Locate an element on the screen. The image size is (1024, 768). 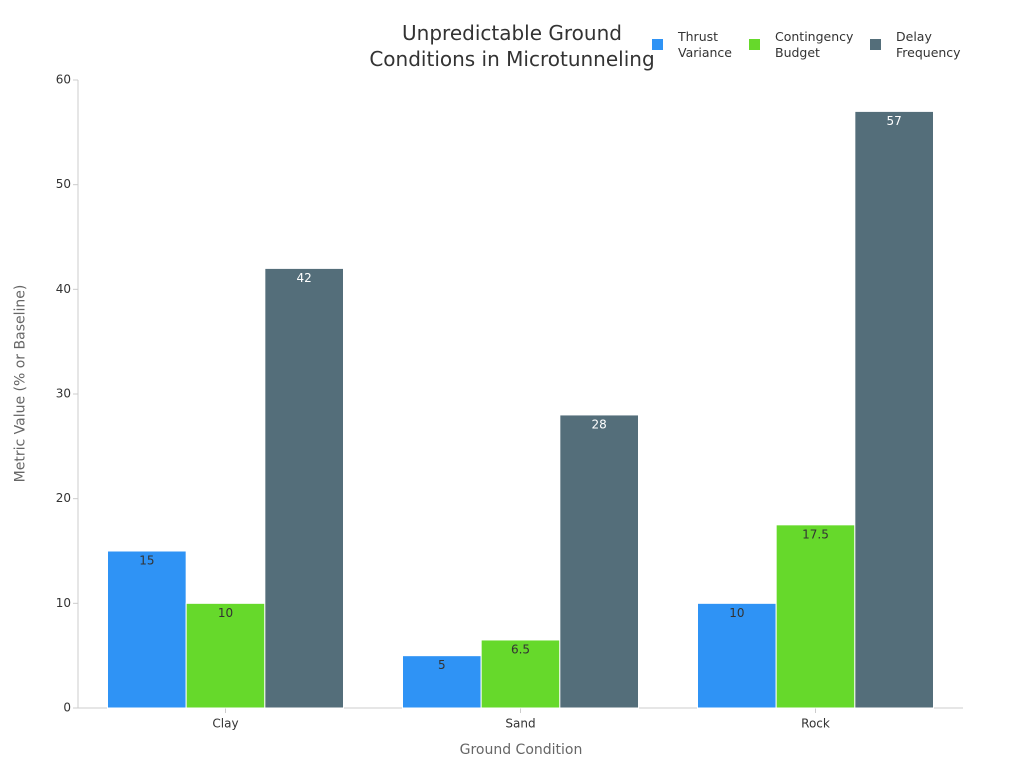
x-tick-label: Clay is located at coordinates (225, 724).